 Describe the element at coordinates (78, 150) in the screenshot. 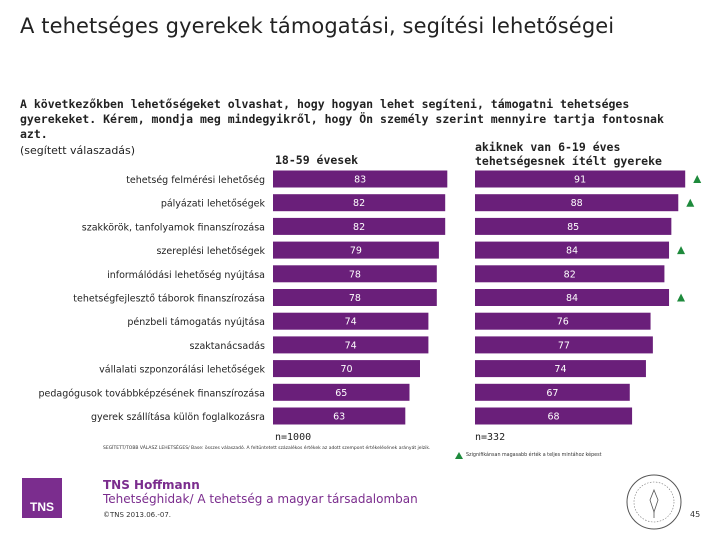

I see `instruction-text: (segített válaszadás)` at that location.